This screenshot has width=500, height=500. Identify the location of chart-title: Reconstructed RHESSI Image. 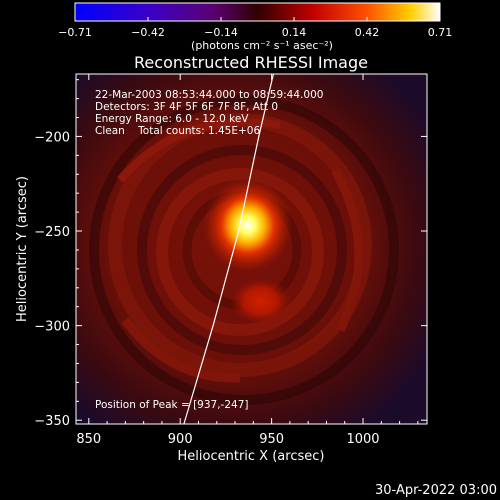
(251, 62).